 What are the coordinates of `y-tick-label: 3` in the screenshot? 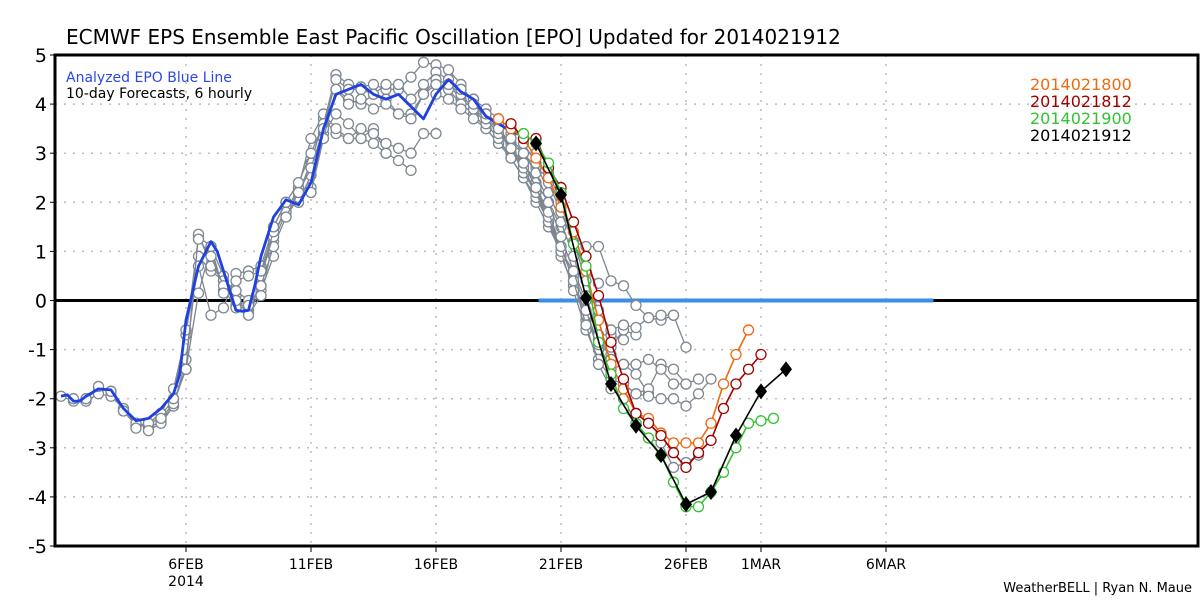 It's located at (41, 154).